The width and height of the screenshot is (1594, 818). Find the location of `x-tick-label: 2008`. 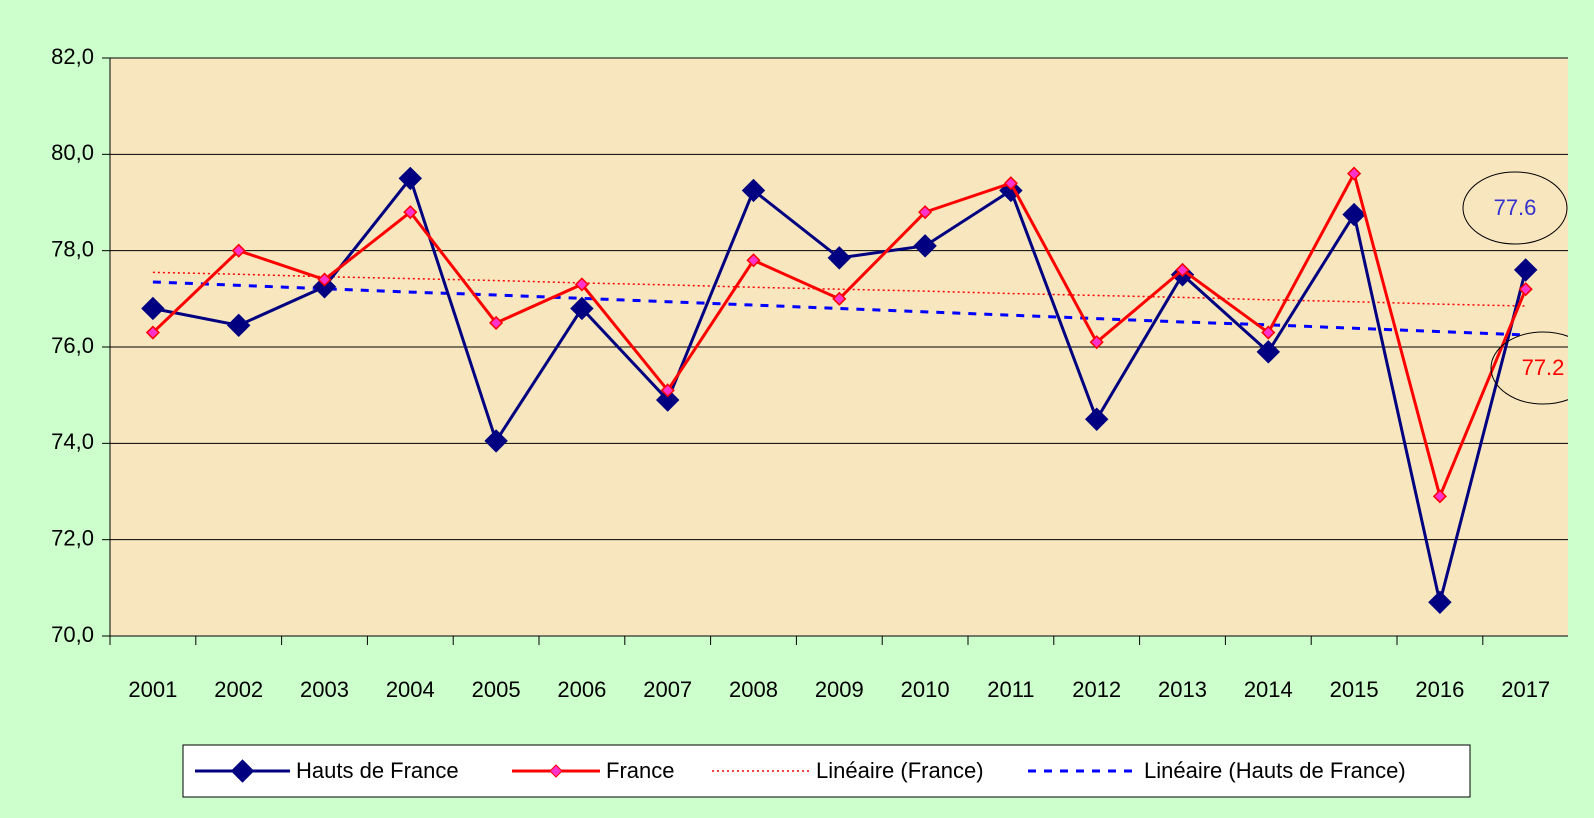

x-tick-label: 2008 is located at coordinates (753, 689).